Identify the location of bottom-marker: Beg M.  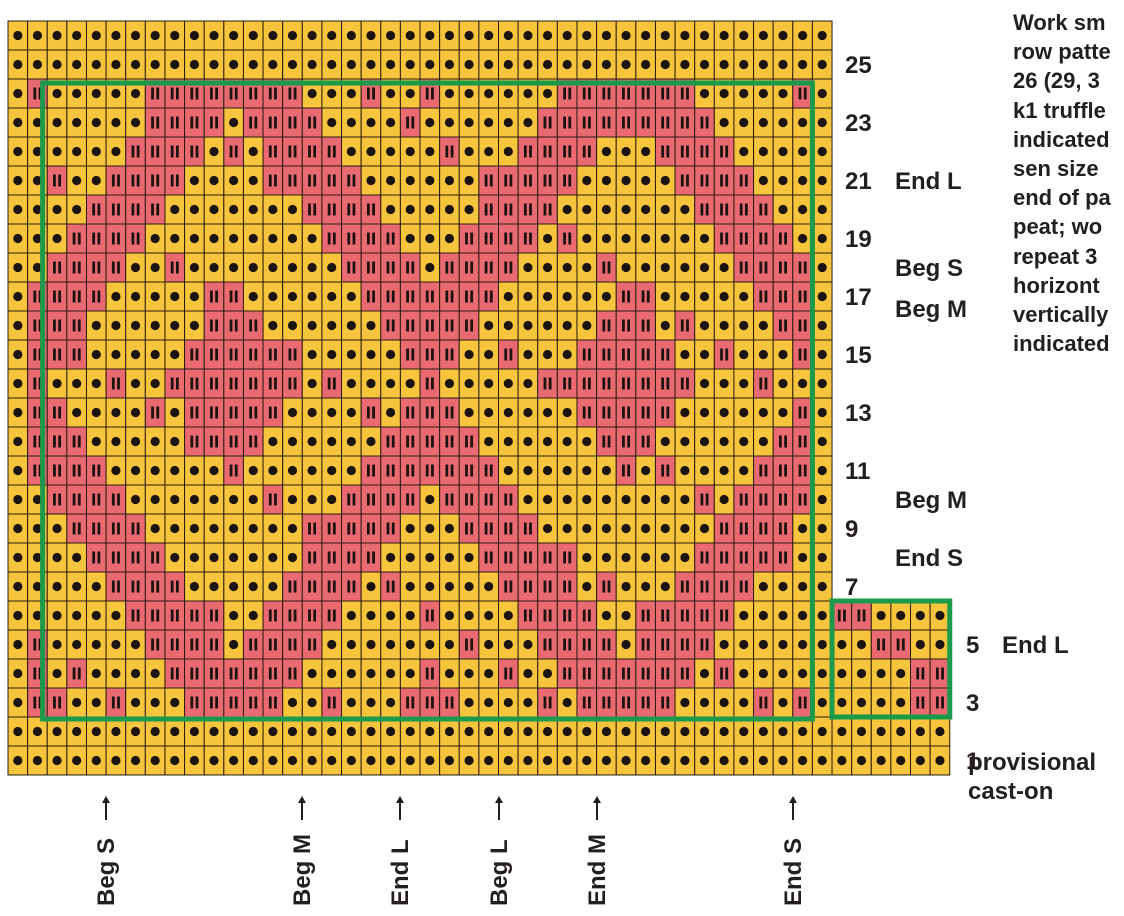
(303, 870).